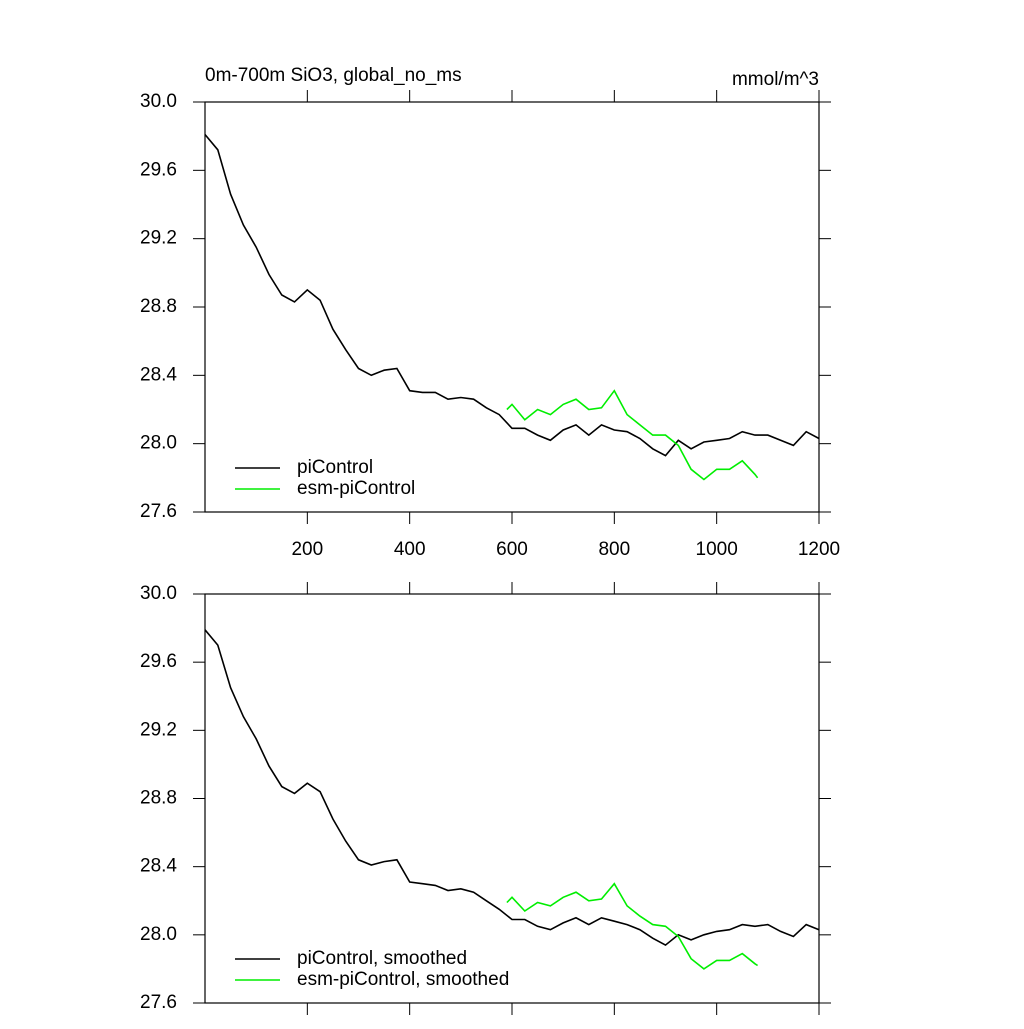  Describe the element at coordinates (335, 467) in the screenshot. I see `legend-label: piControl` at that location.